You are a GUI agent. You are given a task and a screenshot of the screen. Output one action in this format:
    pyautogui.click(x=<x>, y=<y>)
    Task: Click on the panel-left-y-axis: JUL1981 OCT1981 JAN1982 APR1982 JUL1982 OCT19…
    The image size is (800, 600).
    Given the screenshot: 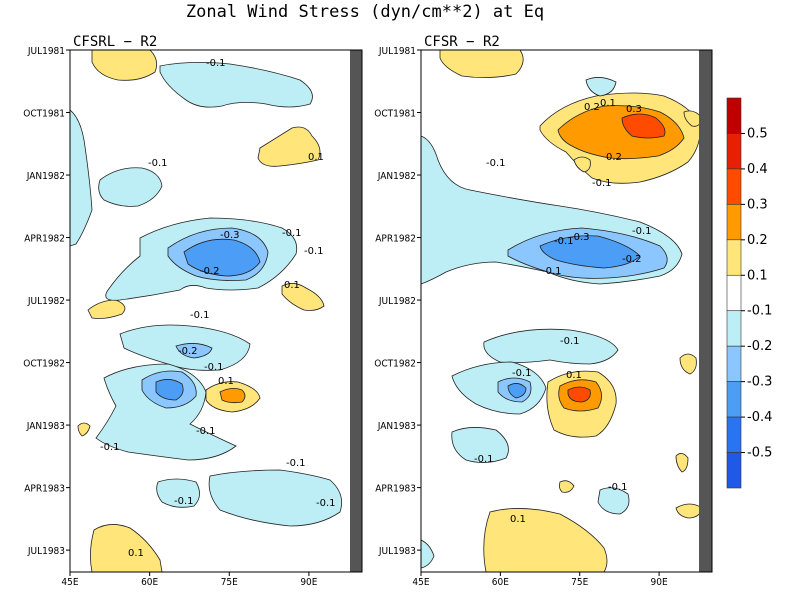 What is the action you would take?
    pyautogui.click(x=46, y=301)
    